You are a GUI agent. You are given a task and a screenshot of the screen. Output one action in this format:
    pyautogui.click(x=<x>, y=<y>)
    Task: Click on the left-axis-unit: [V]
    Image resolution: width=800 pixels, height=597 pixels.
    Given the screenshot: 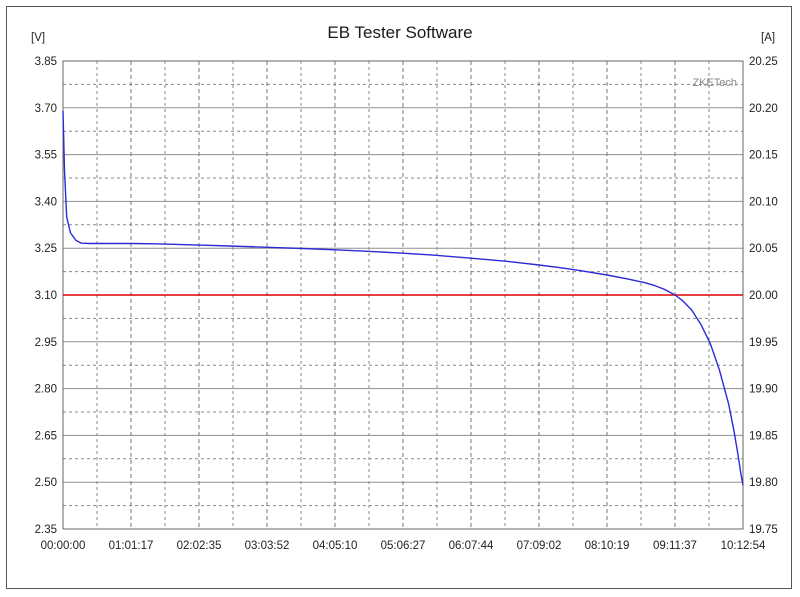 What is the action you would take?
    pyautogui.click(x=38, y=38)
    